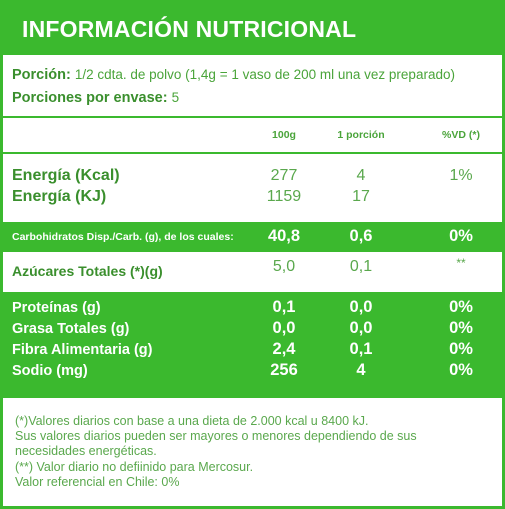 This screenshot has width=505, height=509. Describe the element at coordinates (361, 266) in the screenshot. I see `sugars-per-portion: 0,1` at that location.